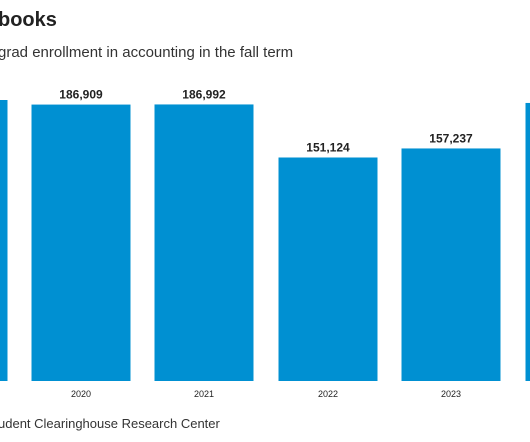  I want to click on x-tick-label: 2020, so click(81, 394).